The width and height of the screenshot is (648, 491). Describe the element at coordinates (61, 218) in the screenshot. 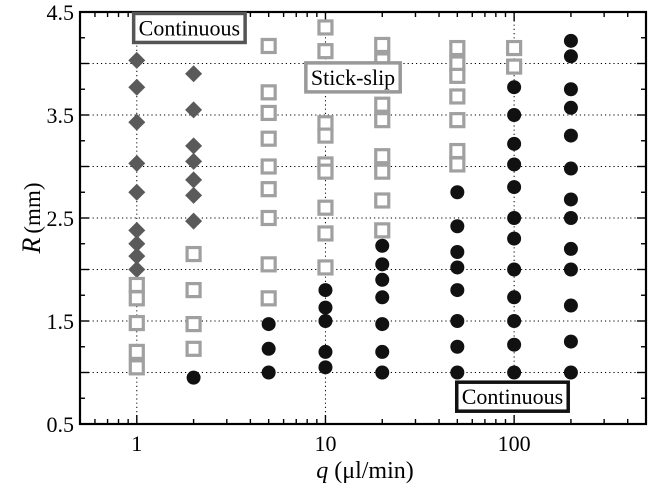

I see `y-tick-label: 2.5` at that location.